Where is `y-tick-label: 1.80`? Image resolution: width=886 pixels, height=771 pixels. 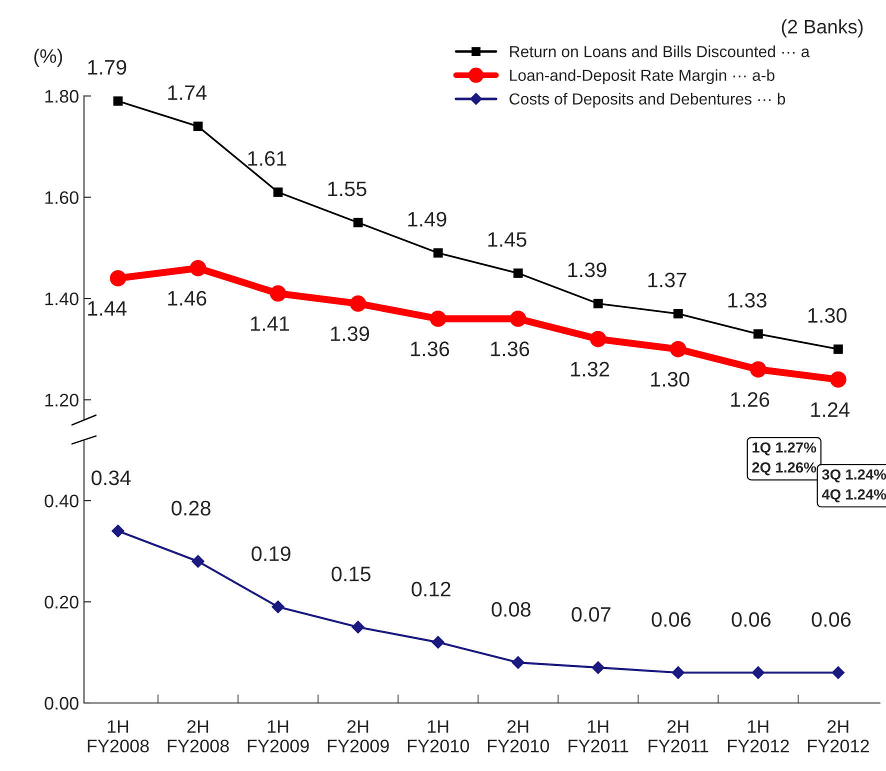
y-tick-label: 1.80 is located at coordinates (61, 96).